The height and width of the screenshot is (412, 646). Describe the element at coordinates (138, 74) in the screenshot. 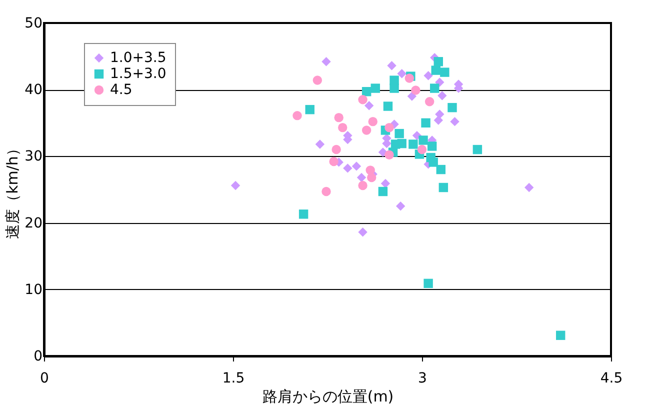

I see `legend-label: 1.5+3.0` at that location.